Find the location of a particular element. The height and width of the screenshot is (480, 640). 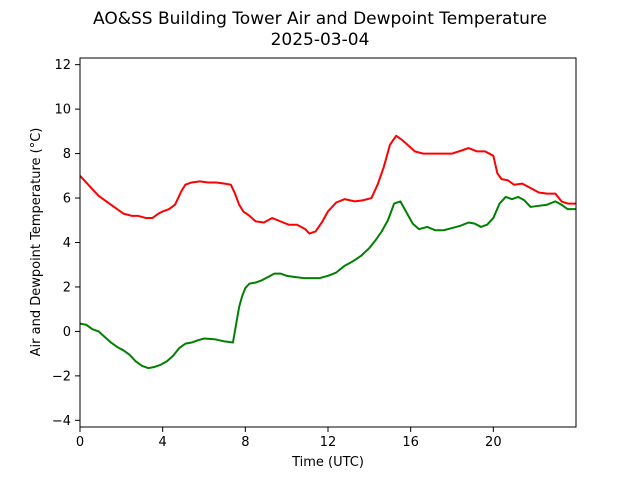

y-tick-label: 2 is located at coordinates (67, 287).